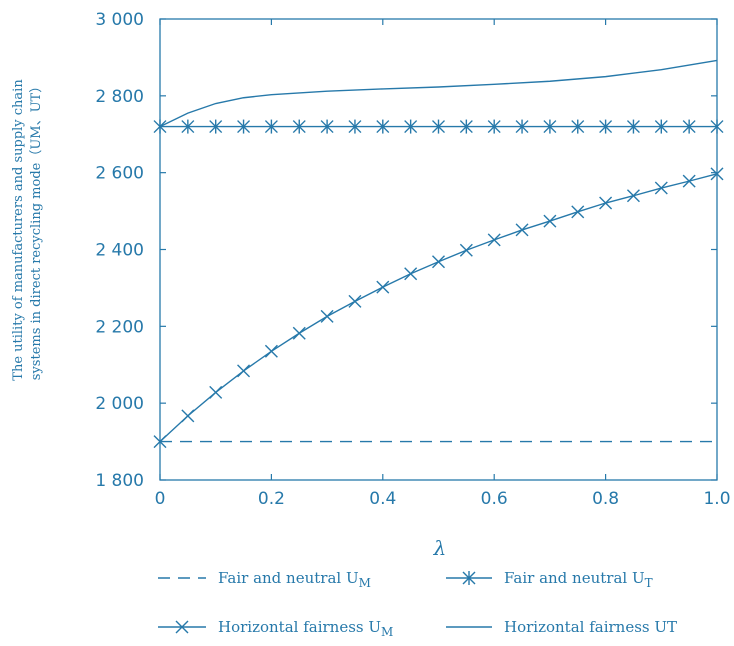 This screenshot has height=646, width=734. Describe the element at coordinates (119, 327) in the screenshot. I see `y-tick-label: 2 200` at that location.